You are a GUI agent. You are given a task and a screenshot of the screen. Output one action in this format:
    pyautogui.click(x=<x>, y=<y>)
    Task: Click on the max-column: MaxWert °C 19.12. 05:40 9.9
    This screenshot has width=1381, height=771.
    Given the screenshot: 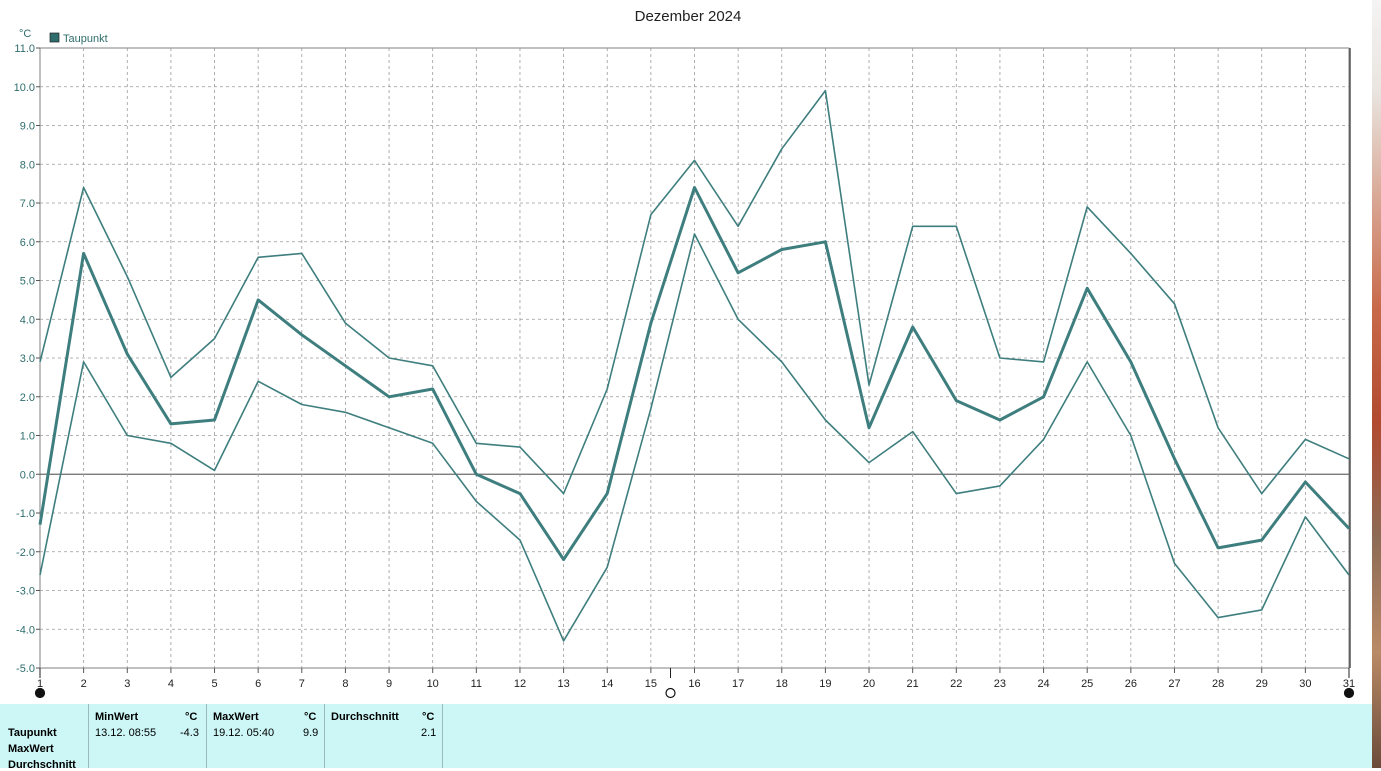 What is the action you would take?
    pyautogui.click(x=265, y=736)
    